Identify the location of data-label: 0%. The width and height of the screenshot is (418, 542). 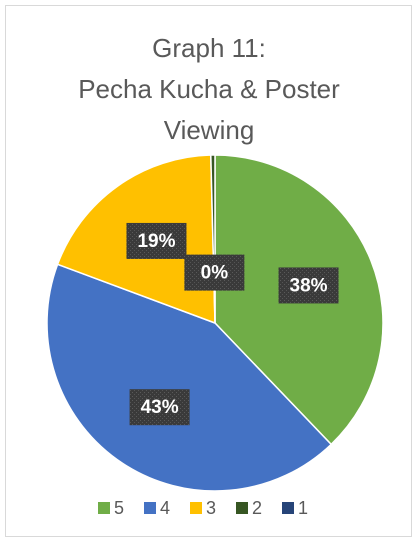
(215, 273).